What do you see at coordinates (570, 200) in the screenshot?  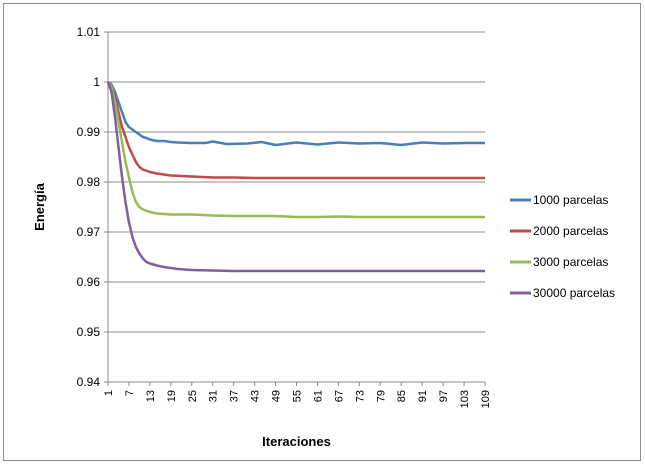 I see `legend-label: 1000 parcelas` at bounding box center [570, 200].